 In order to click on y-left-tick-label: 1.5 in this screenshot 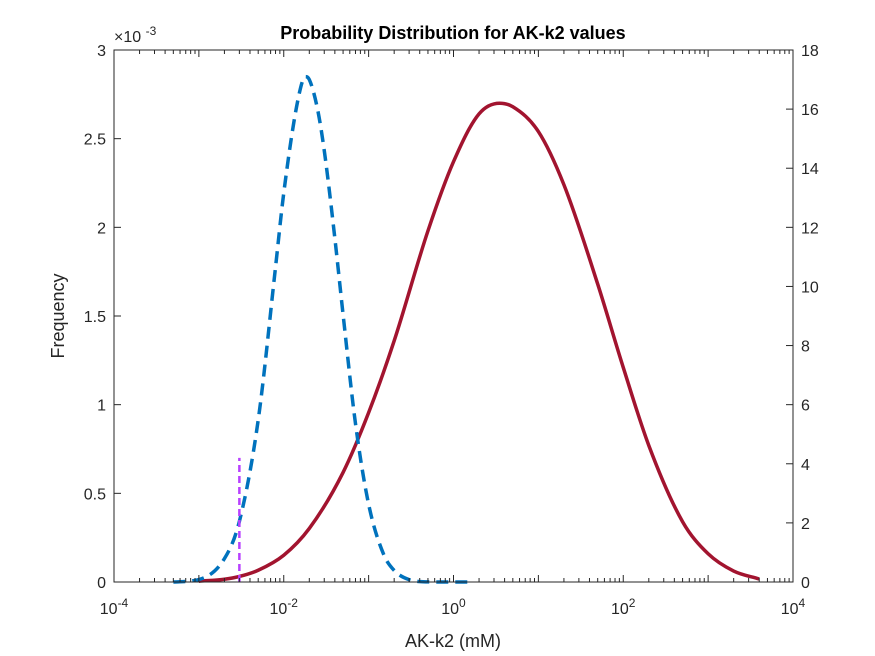, I will do `click(95, 317)`.